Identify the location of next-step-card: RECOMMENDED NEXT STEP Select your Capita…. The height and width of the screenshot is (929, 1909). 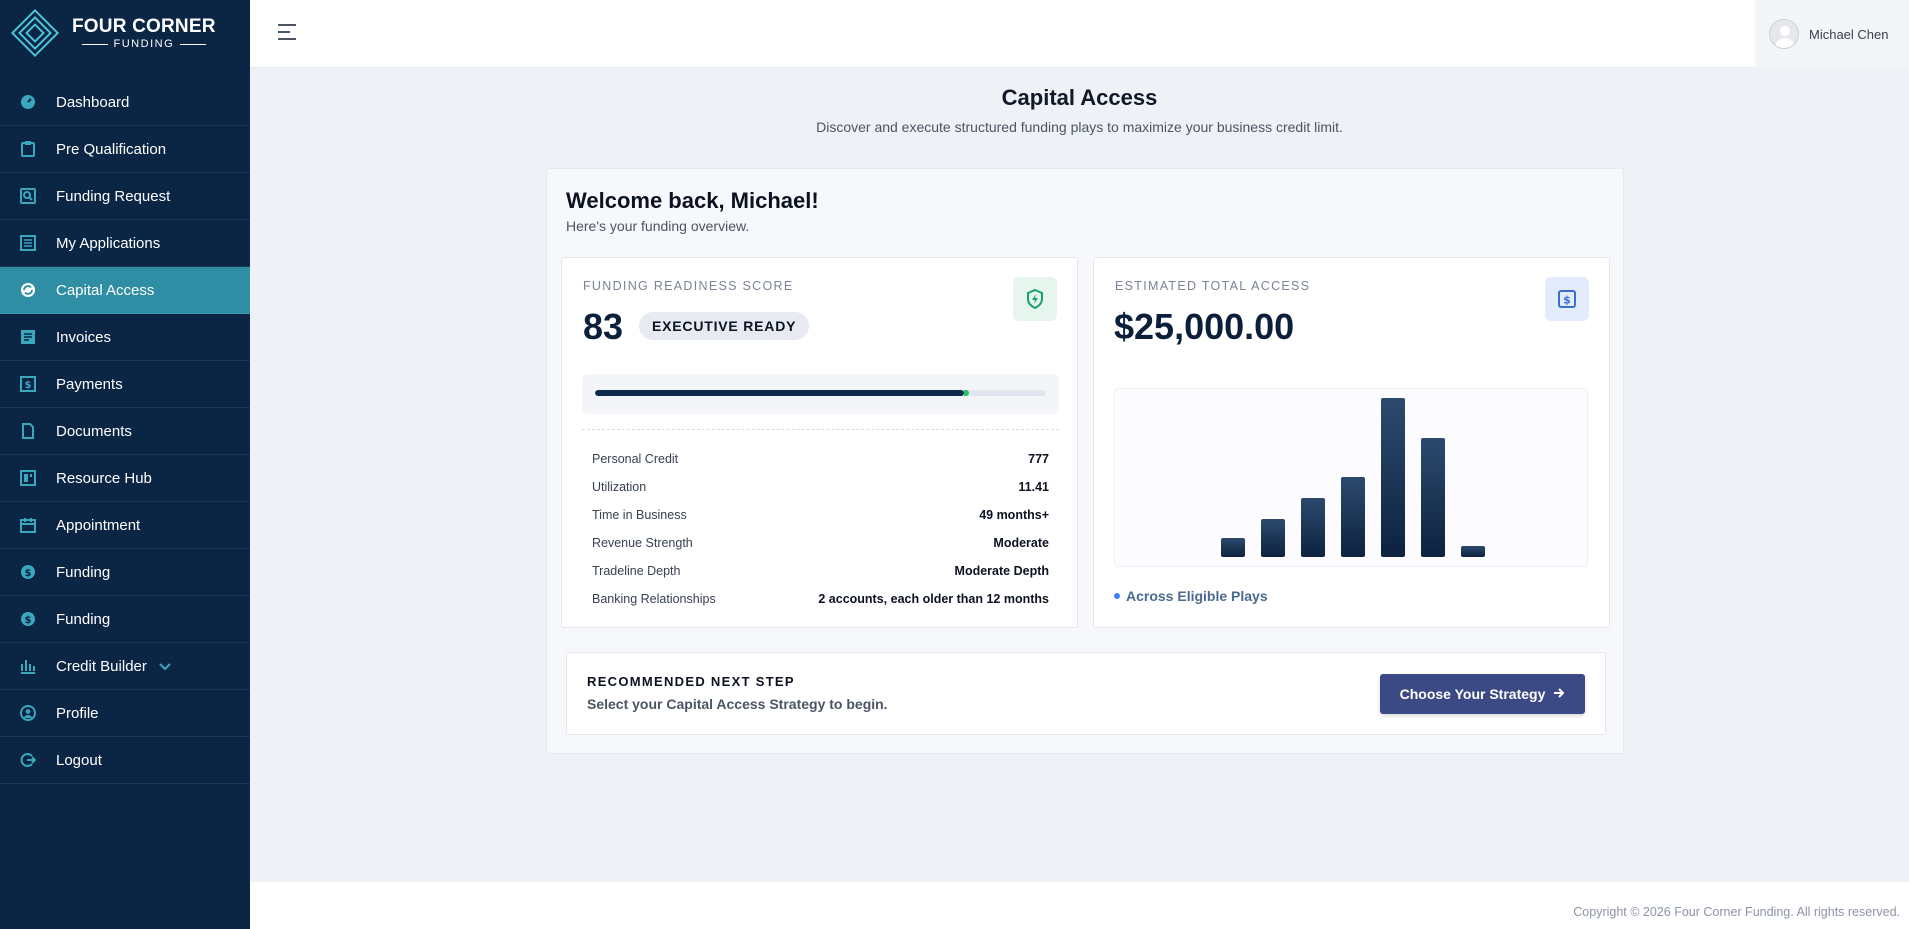
(1086, 693).